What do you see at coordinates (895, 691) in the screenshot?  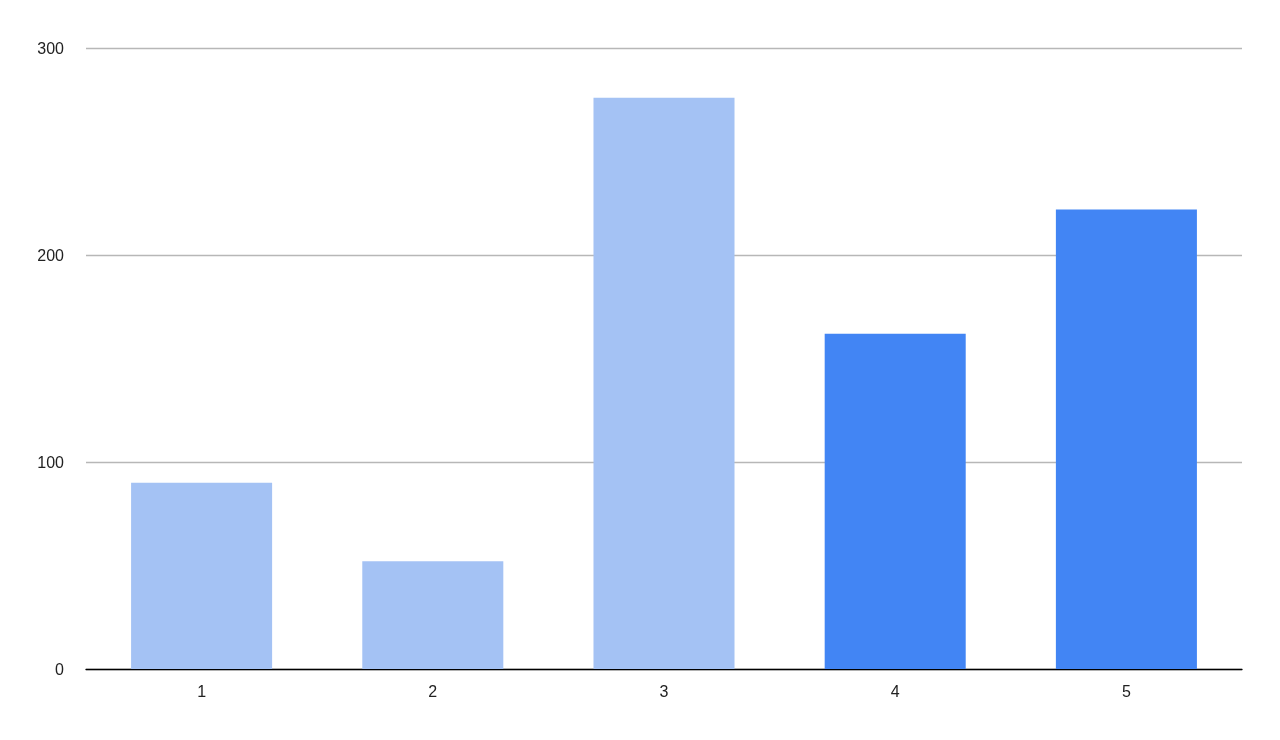 I see `x-tick-label: 4` at bounding box center [895, 691].